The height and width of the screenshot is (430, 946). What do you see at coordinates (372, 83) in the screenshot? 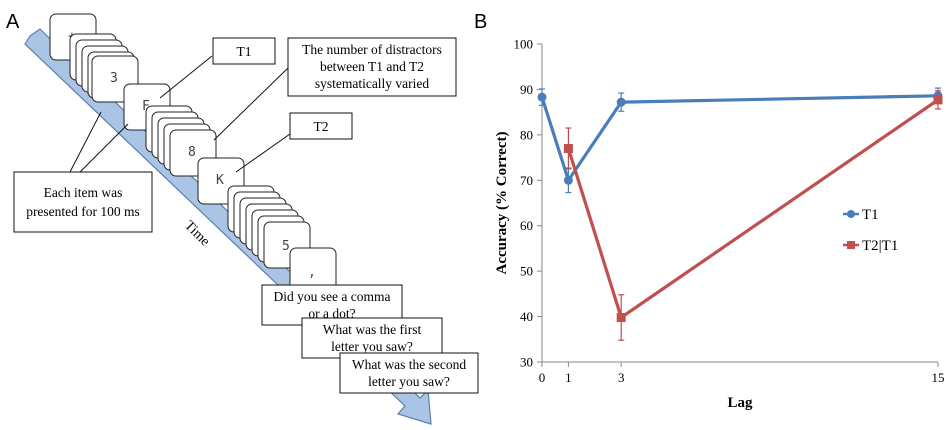
I see `distractor-callout-line-3: systematically varied` at bounding box center [372, 83].